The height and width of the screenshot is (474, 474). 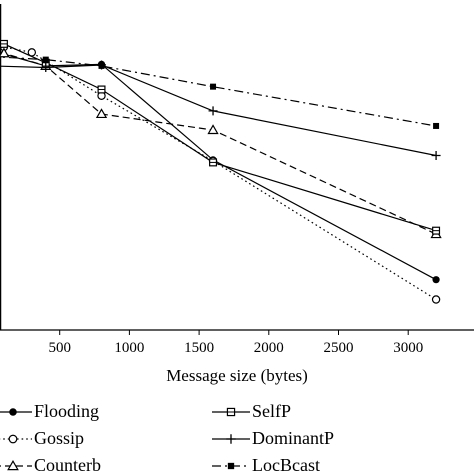 What do you see at coordinates (436, 280) in the screenshot?
I see `data-point-flooding` at bounding box center [436, 280].